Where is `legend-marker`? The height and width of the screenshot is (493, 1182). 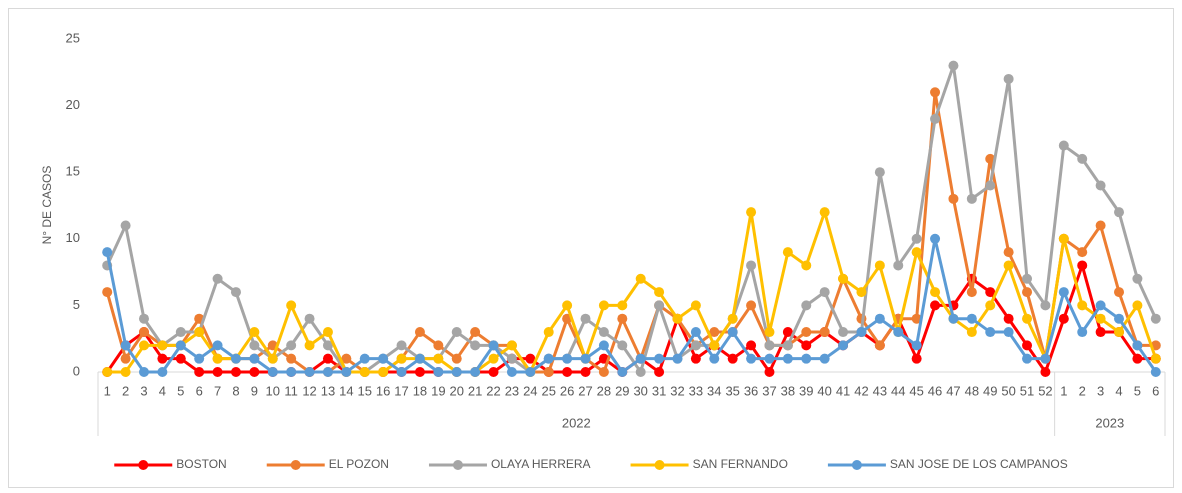 legend-marker is located at coordinates (659, 465).